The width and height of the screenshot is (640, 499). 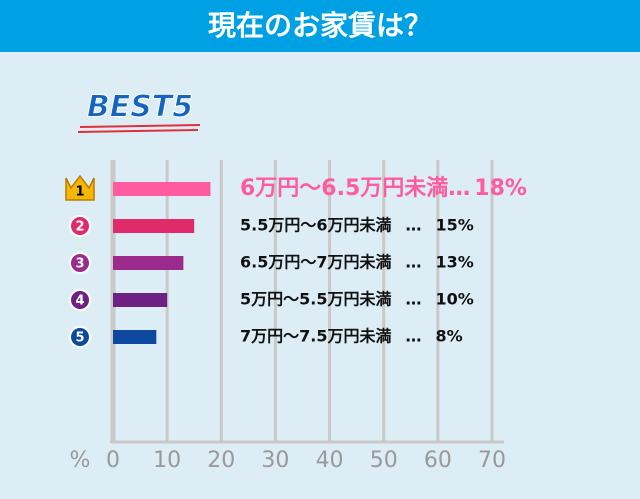 I want to click on rank-label: 3, so click(x=79, y=264).